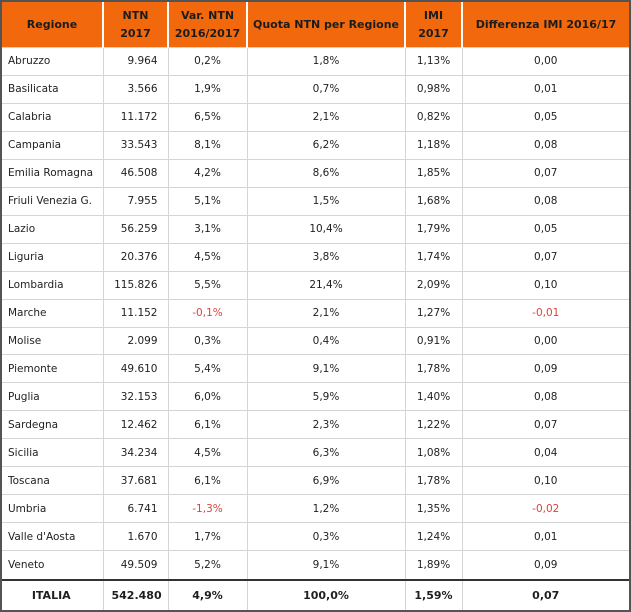 The height and width of the screenshot is (612, 631). I want to click on column-header-quota-ntn: Quota NTN per Regione, so click(325, 25).